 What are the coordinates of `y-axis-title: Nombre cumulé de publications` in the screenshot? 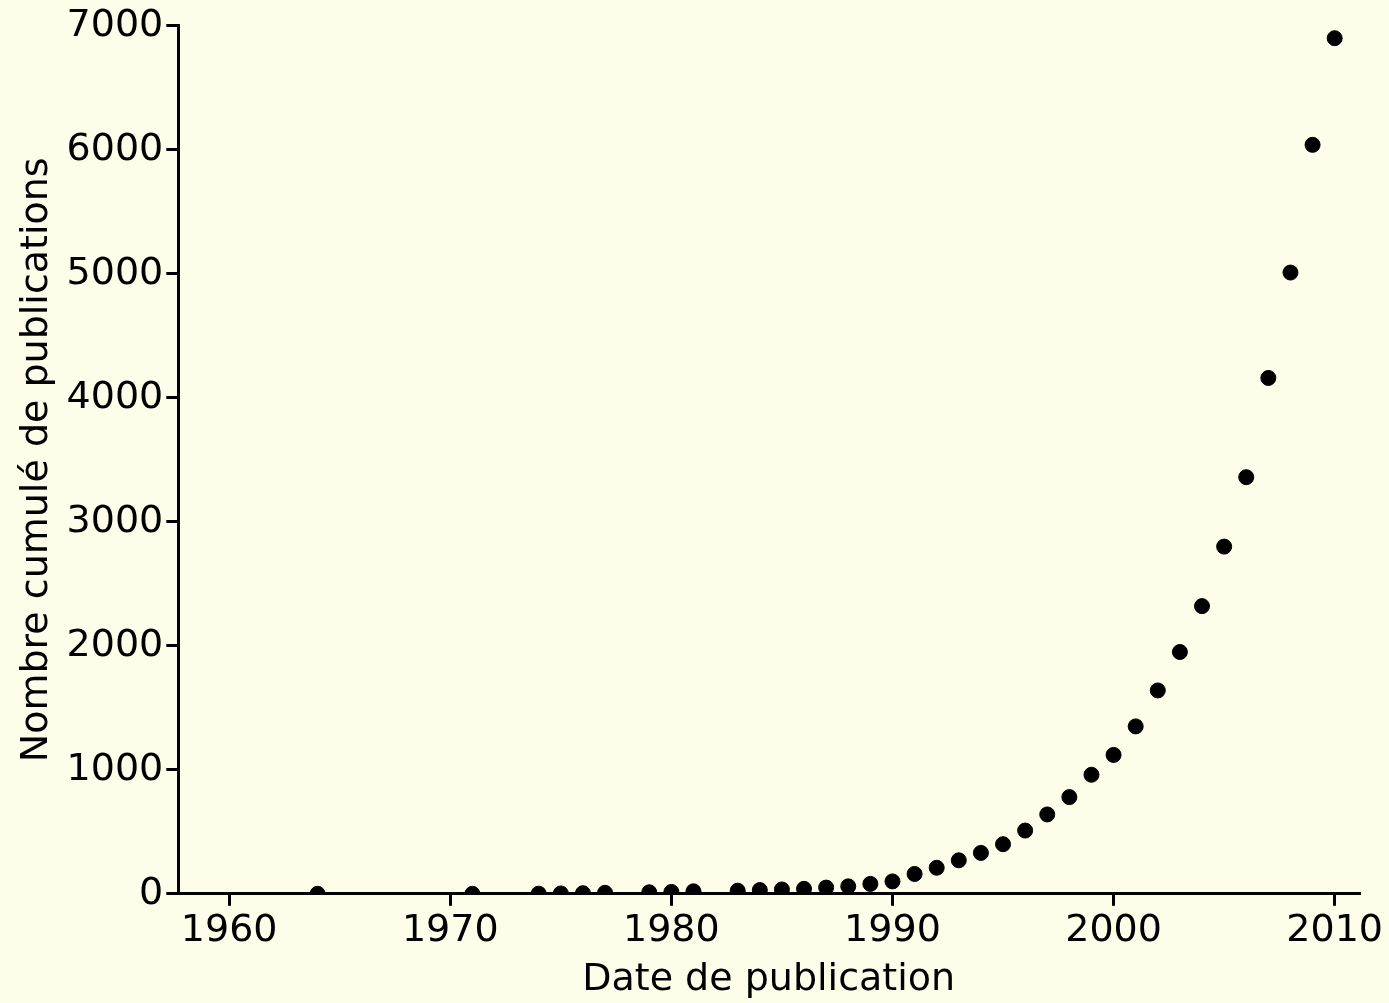 It's located at (33, 460).